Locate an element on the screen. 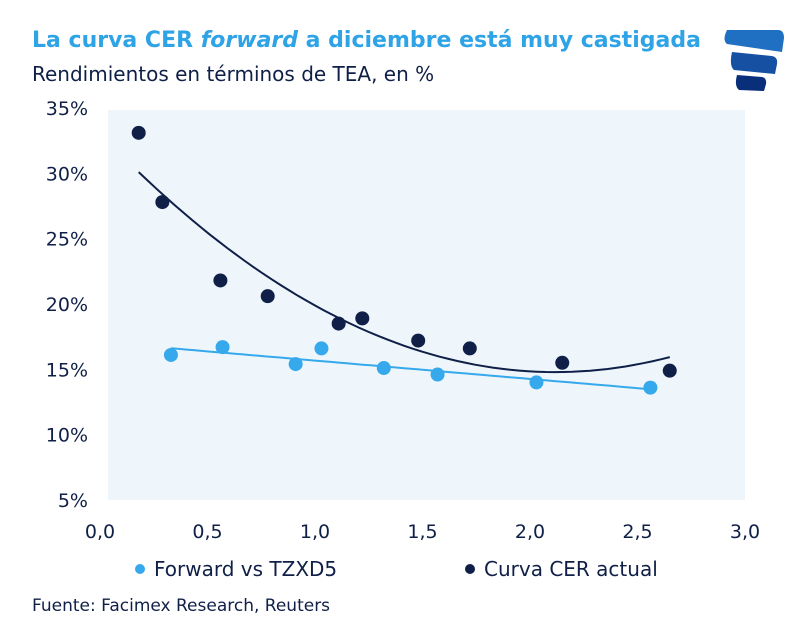 Image resolution: width=800 pixels, height=634 pixels. title-italic-text: forward is located at coordinates (249, 40).